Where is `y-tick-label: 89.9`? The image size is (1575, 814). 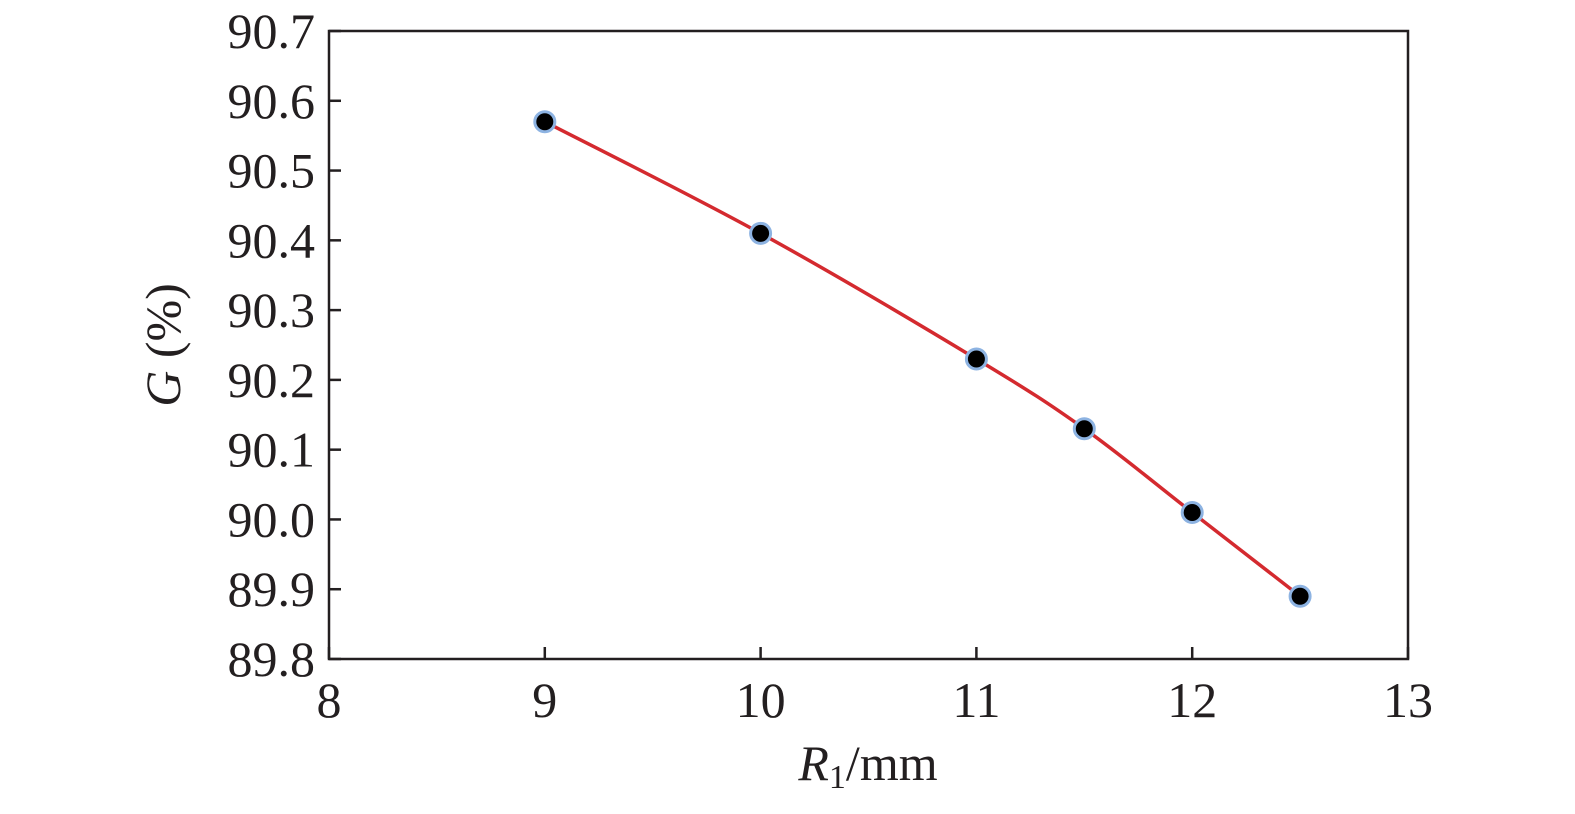 y-tick-label: 89.9 is located at coordinates (272, 589).